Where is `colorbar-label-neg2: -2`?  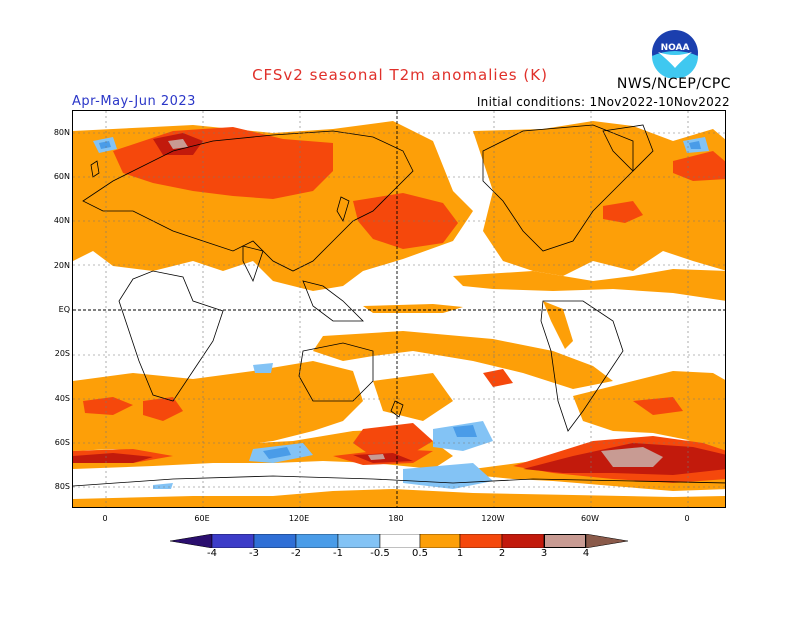
colorbar-label-neg2: -2 is located at coordinates (296, 553).